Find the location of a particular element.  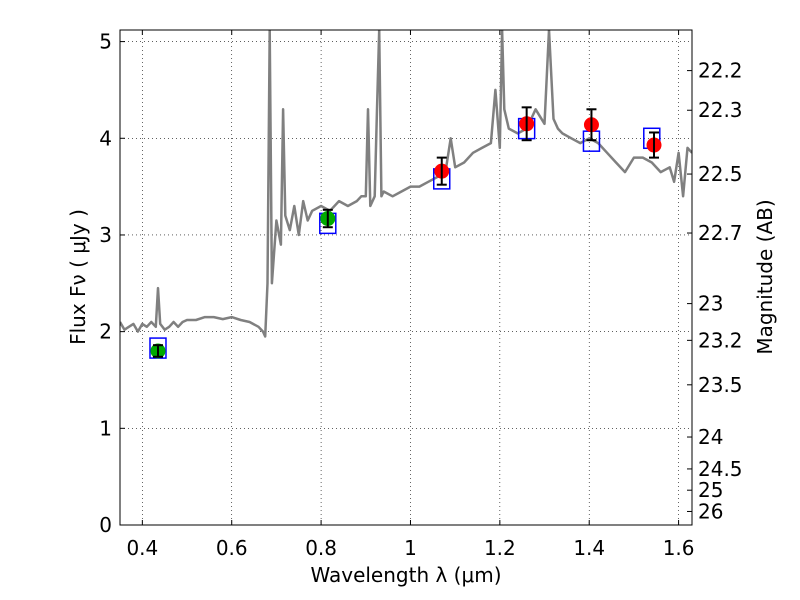

y2-tick-label: 22.2 is located at coordinates (720, 71).